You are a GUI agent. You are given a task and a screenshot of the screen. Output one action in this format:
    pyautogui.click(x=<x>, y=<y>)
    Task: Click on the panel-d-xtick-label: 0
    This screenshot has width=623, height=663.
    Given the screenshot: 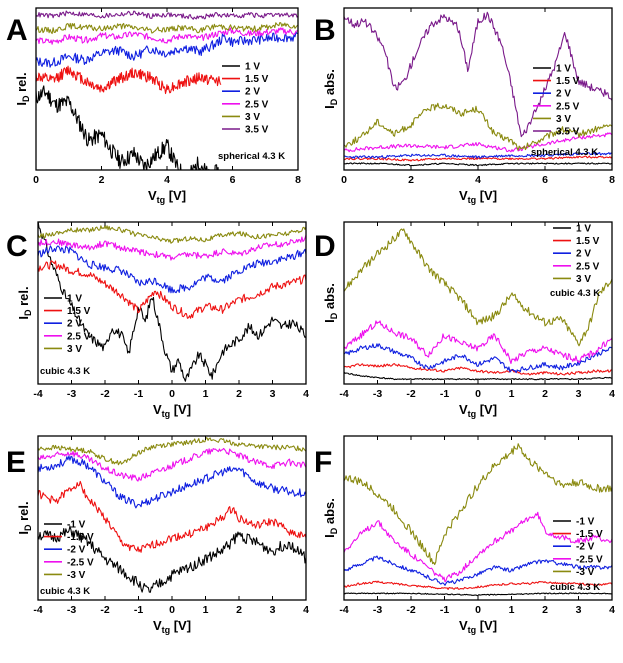 What is the action you would take?
    pyautogui.click(x=478, y=394)
    